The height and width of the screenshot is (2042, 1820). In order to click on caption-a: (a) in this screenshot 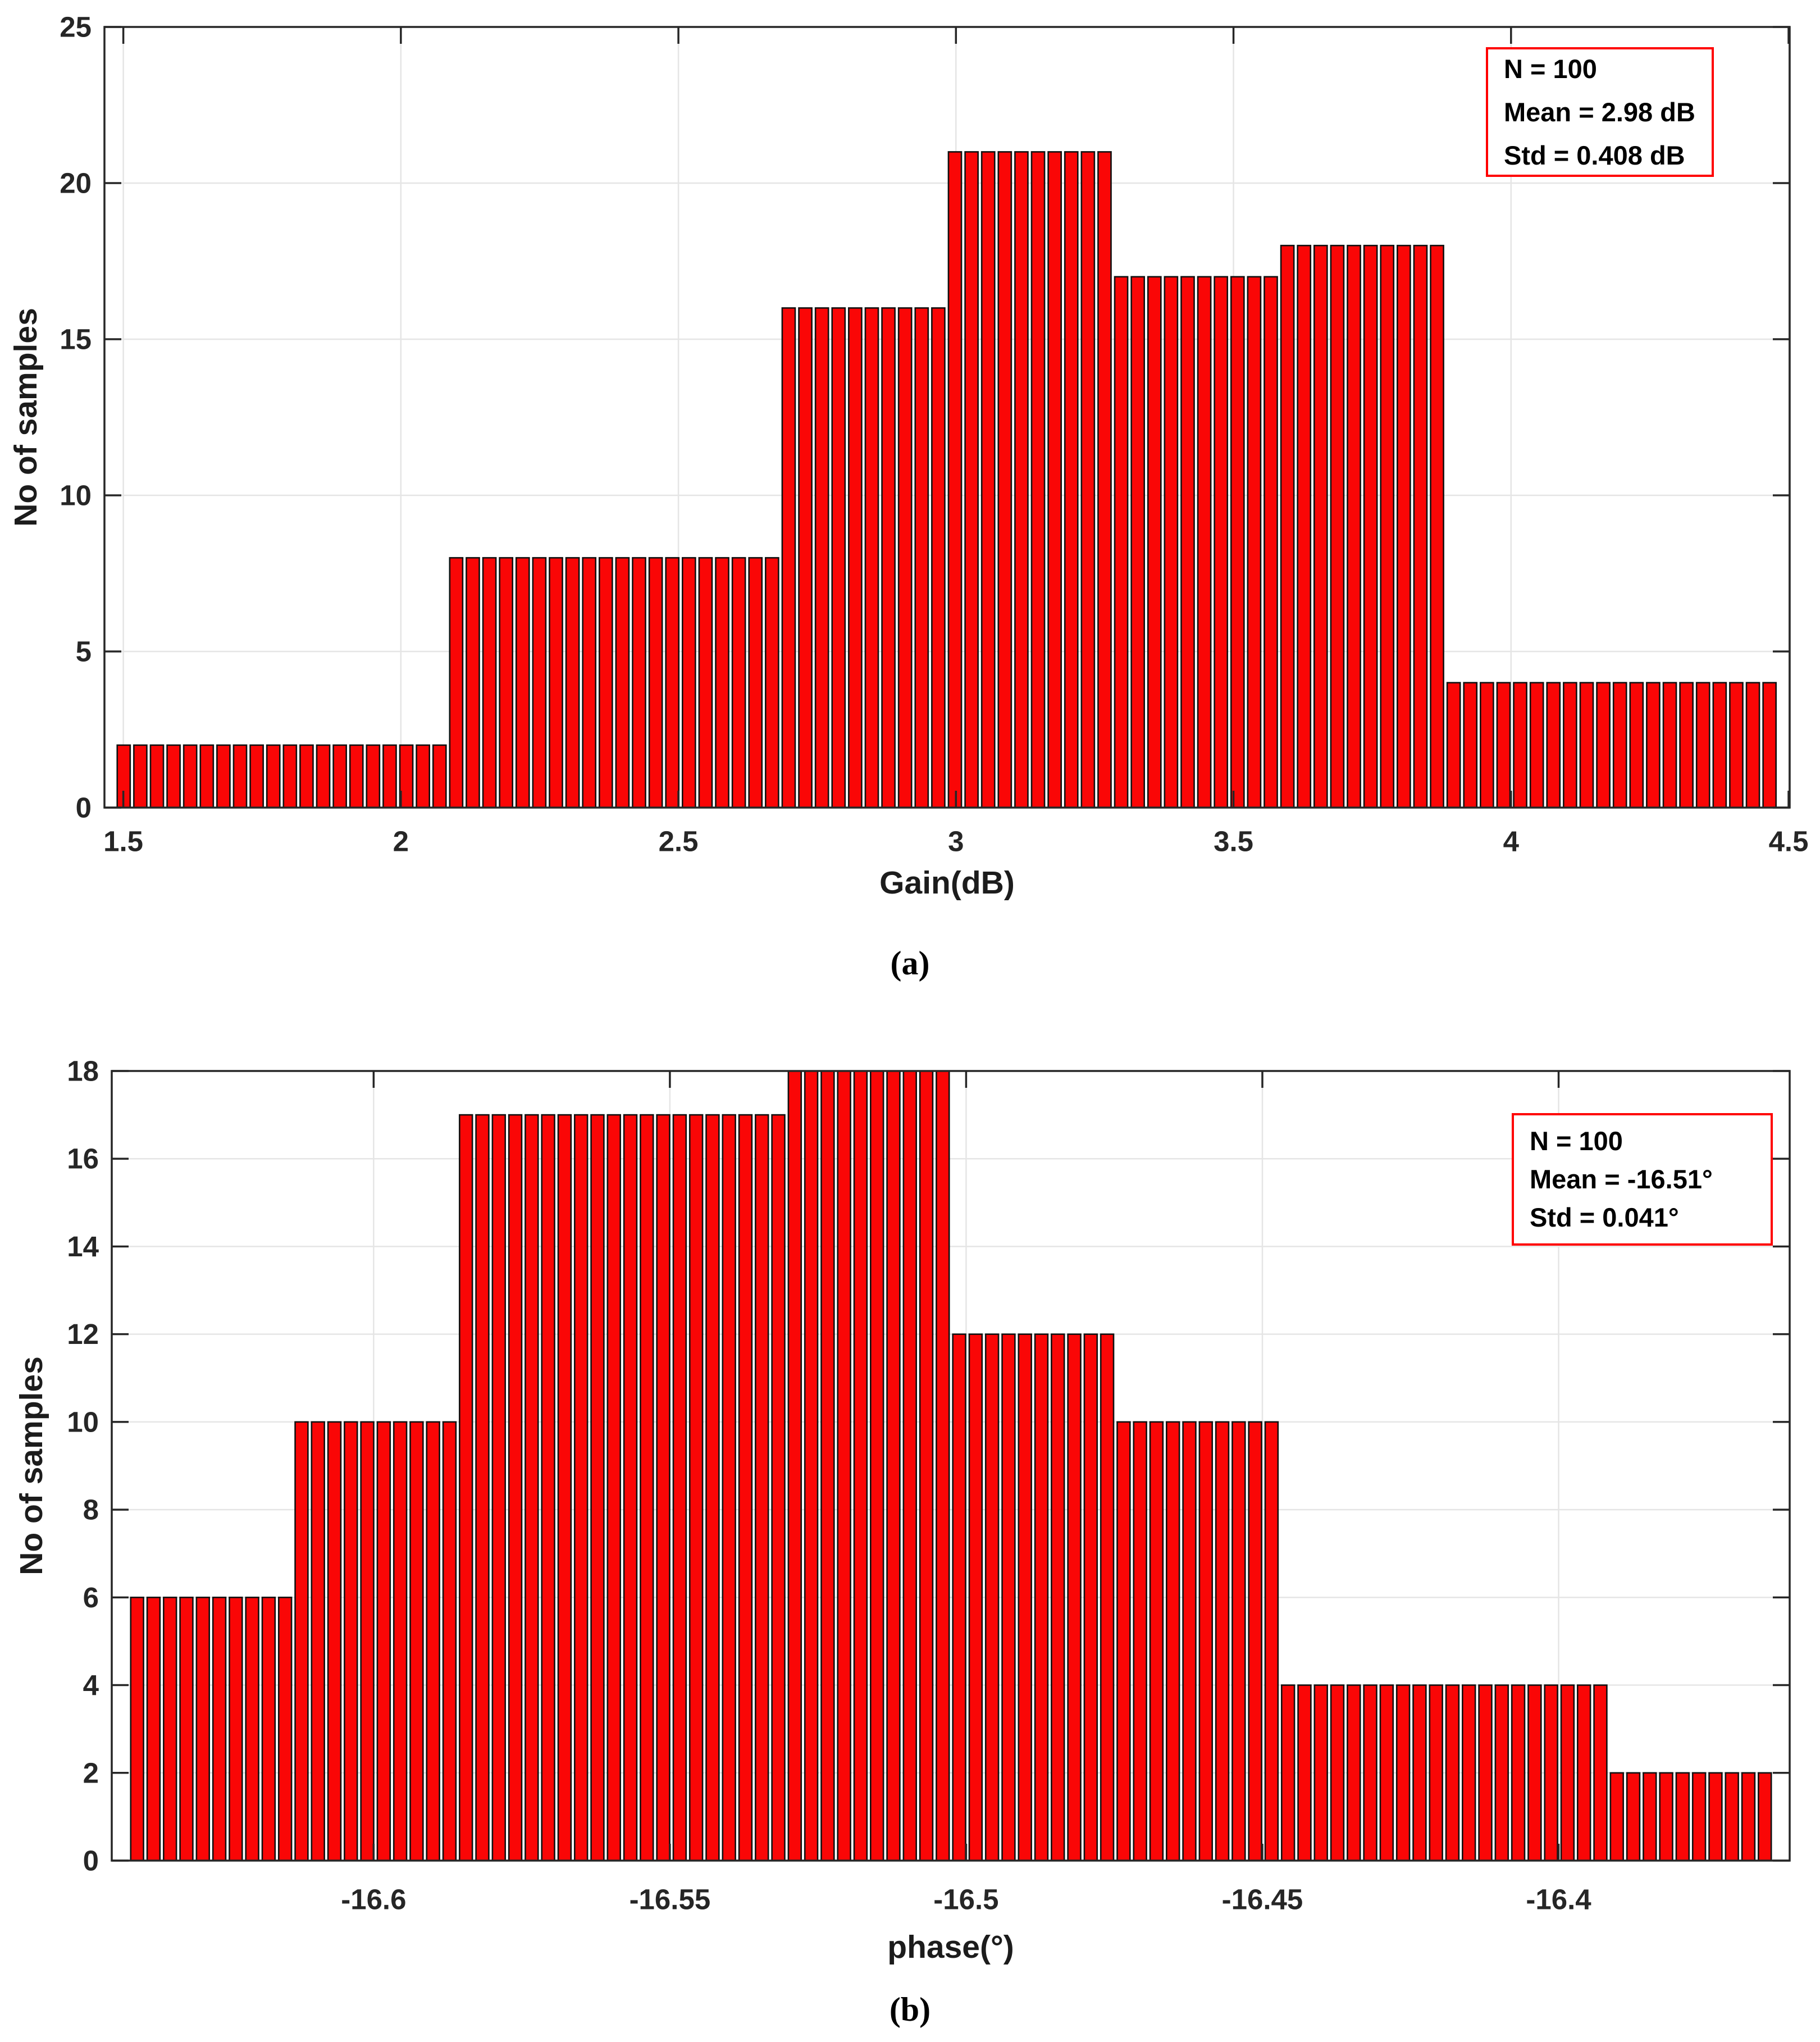, I will do `click(910, 963)`.